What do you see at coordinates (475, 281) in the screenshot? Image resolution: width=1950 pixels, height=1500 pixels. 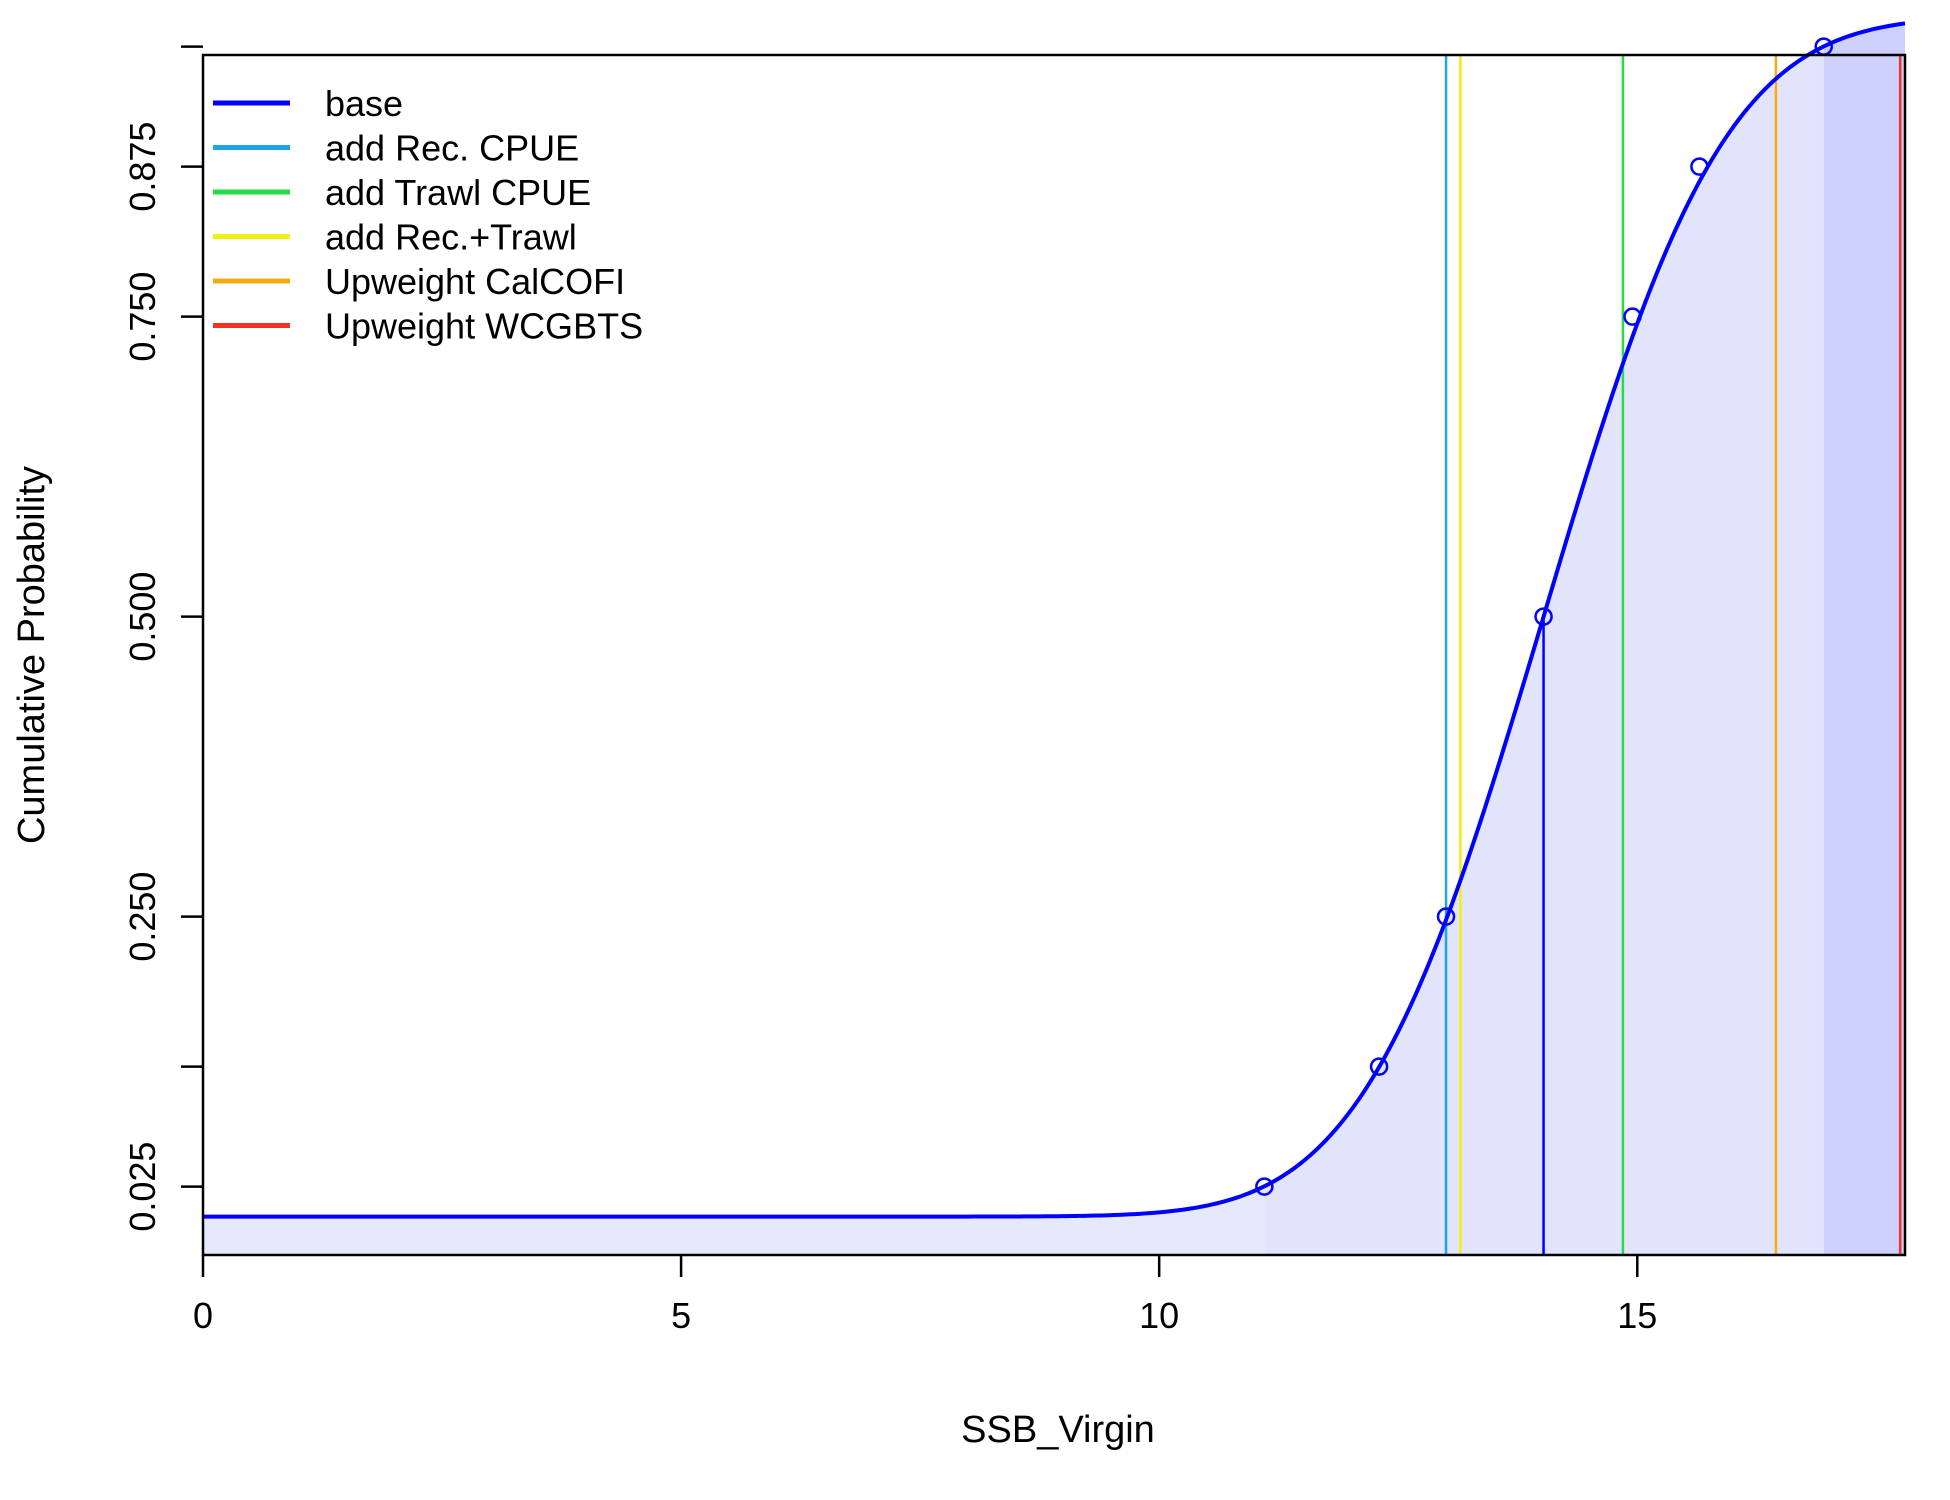 I see `legend-label-5: Upweight CalCOFI` at bounding box center [475, 281].